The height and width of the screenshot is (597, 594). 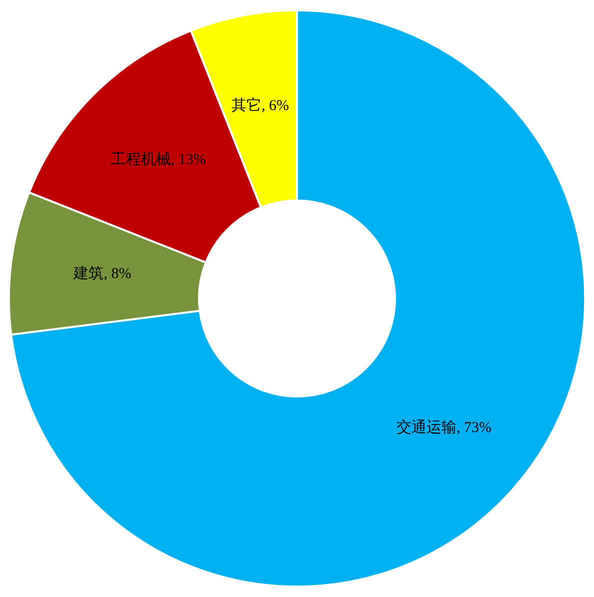 What do you see at coordinates (102, 273) in the screenshot?
I see `slice-label: 建筑, 8%` at bounding box center [102, 273].